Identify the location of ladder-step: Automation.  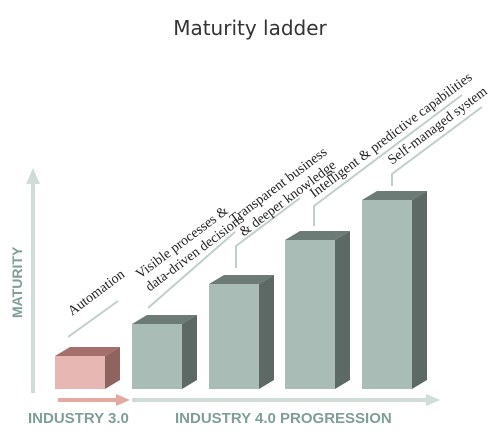
(91, 328).